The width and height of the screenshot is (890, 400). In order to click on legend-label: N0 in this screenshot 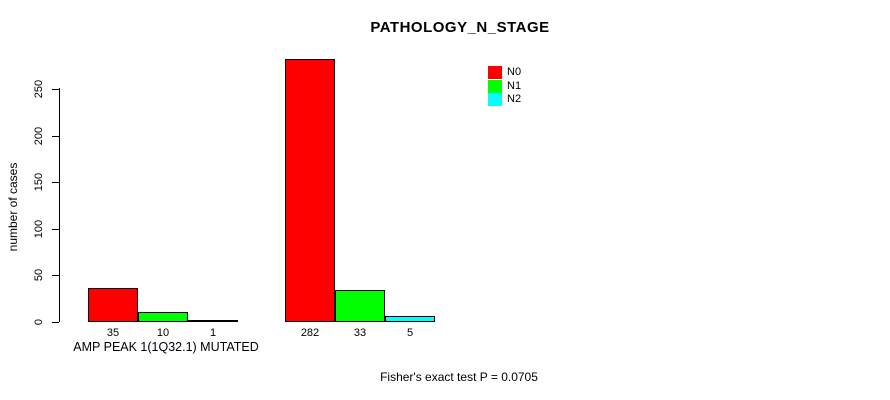, I will do `click(514, 72)`.